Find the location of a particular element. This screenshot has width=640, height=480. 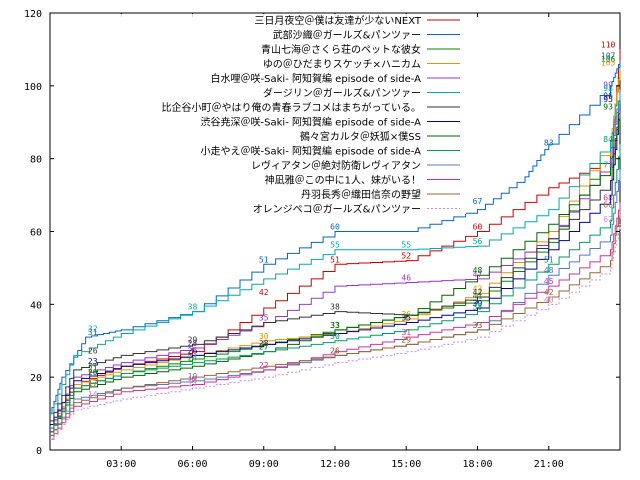

legend-entry-label: 小走やえ＠咲-Saki- 阿知賀編 episode of side-A is located at coordinates (311, 151).